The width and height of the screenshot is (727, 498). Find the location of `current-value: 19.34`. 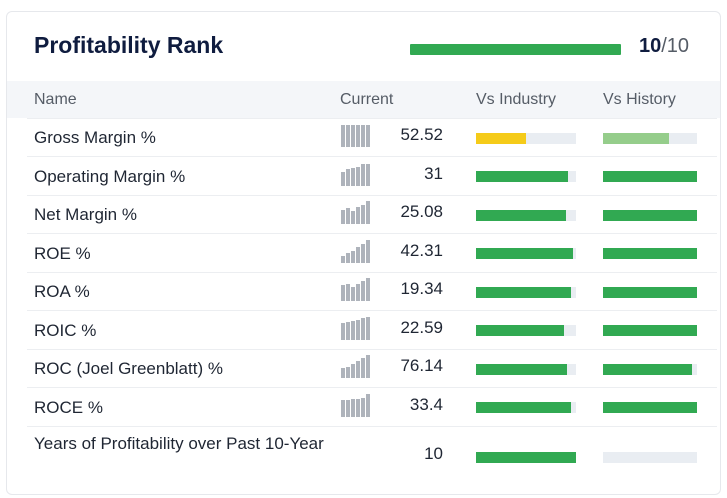

current-value: 19.34 is located at coordinates (421, 288).